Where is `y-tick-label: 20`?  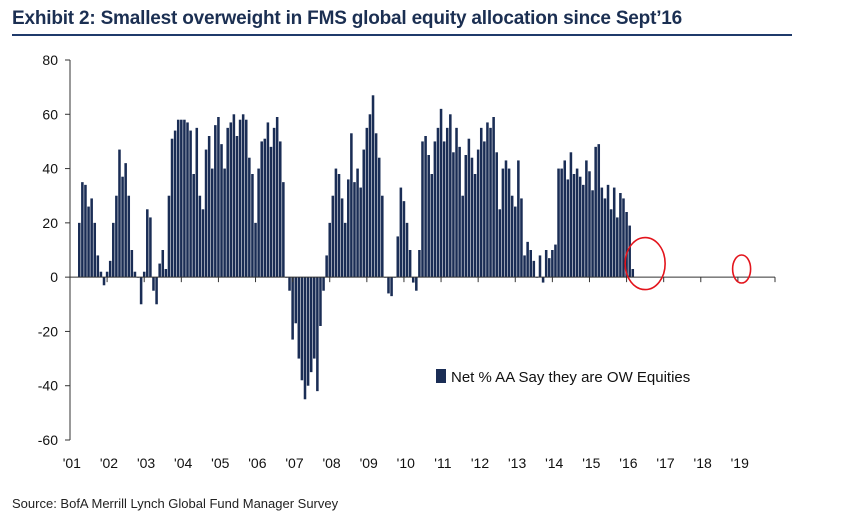
y-tick-label: 20 is located at coordinates (50, 223).